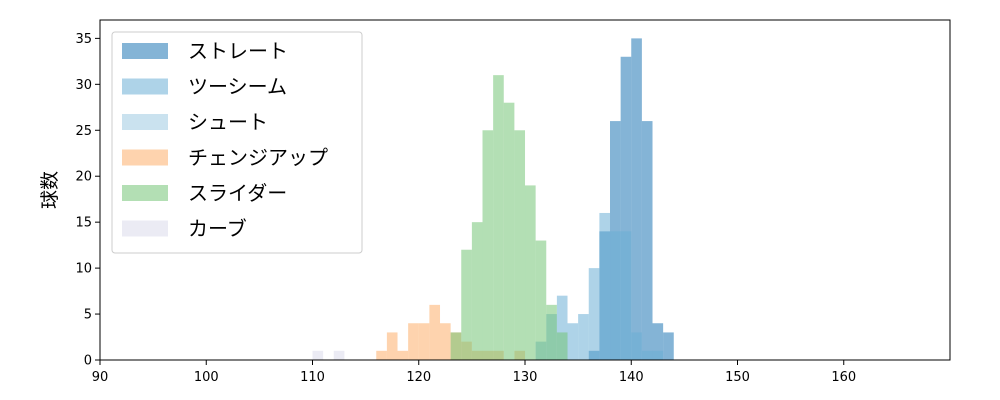 The height and width of the screenshot is (400, 1000). What do you see at coordinates (843, 377) in the screenshot?
I see `x-tick-label: 160` at bounding box center [843, 377].